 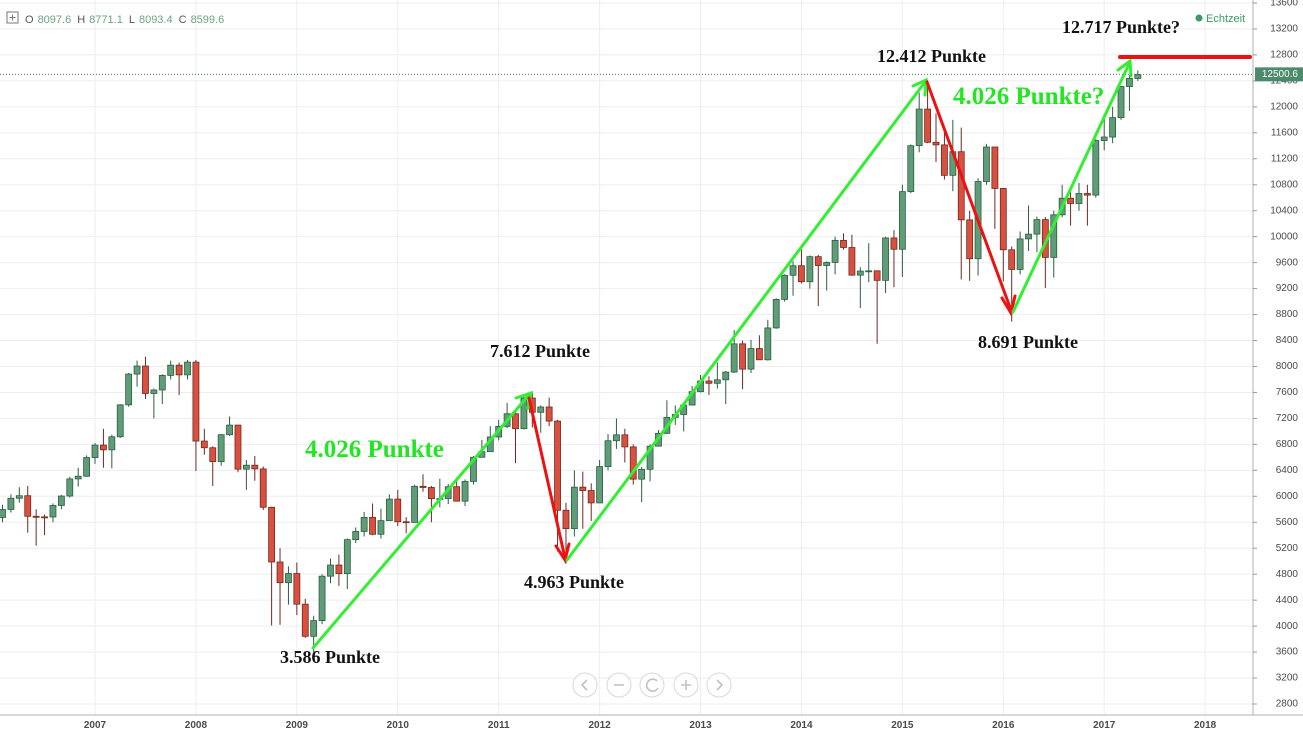 What do you see at coordinates (1287, 496) in the screenshot?
I see `y-tick-label: 6000` at bounding box center [1287, 496].